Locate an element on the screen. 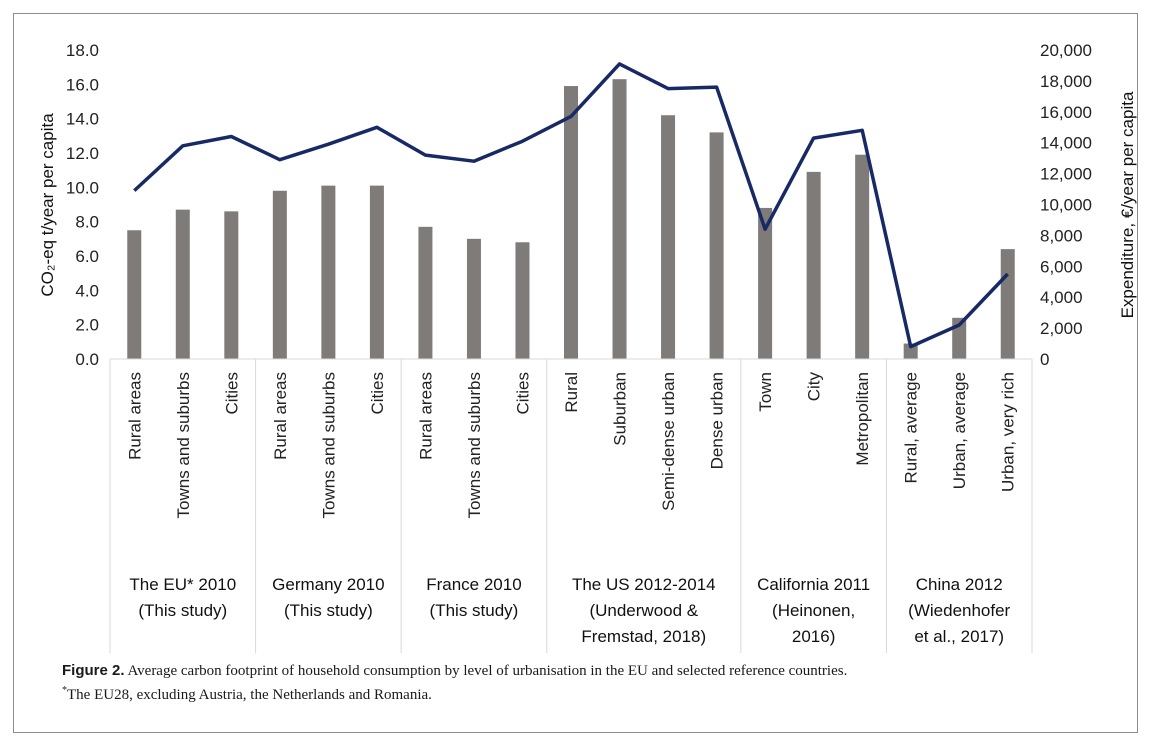  caption-footnote-mark: * is located at coordinates (64, 690).